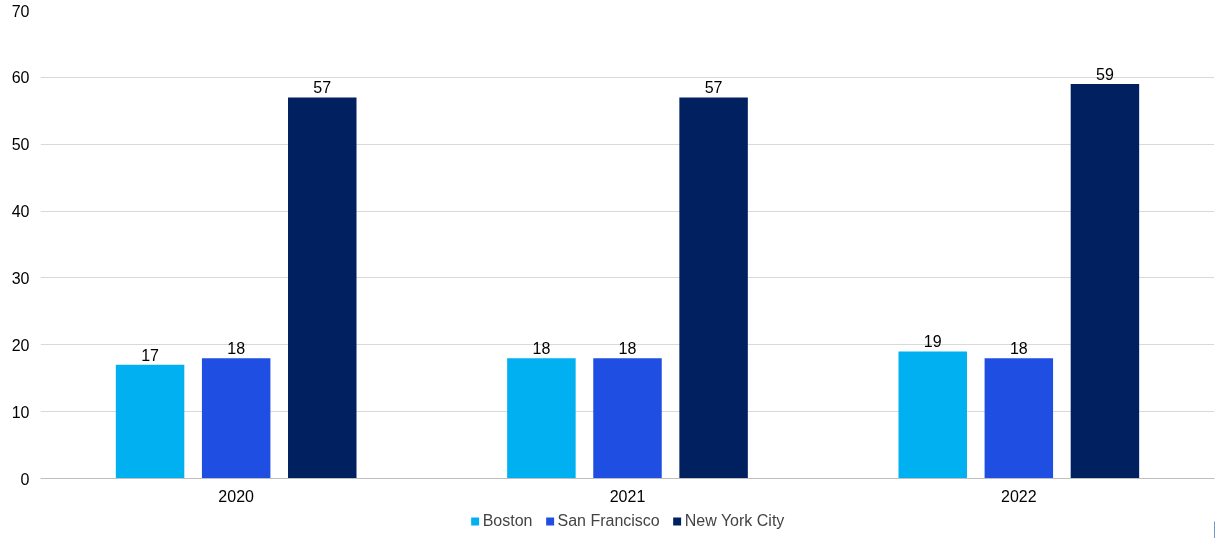  I want to click on x-tick-label: 2020, so click(236, 496).